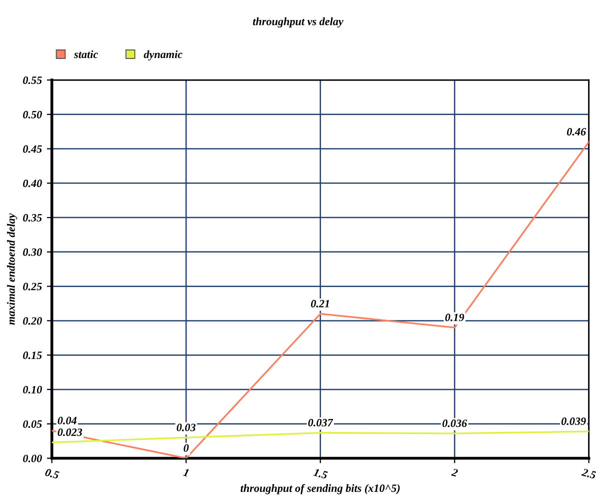 The height and width of the screenshot is (497, 596). What do you see at coordinates (32, 80) in the screenshot?
I see `y-tick-label: 0.55` at bounding box center [32, 80].